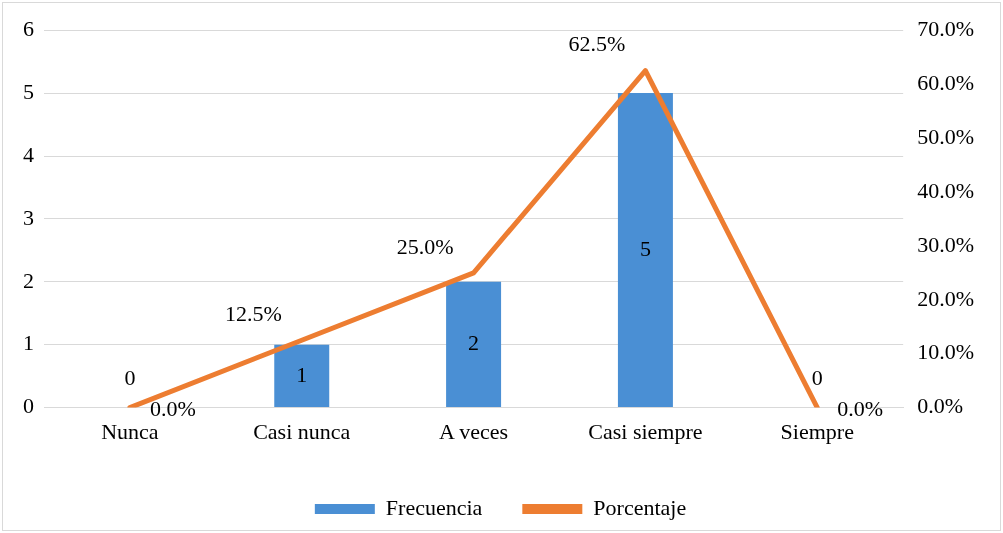 The image size is (1003, 533). Describe the element at coordinates (945, 352) in the screenshot. I see `y2-tick-label: 10.0%` at that location.